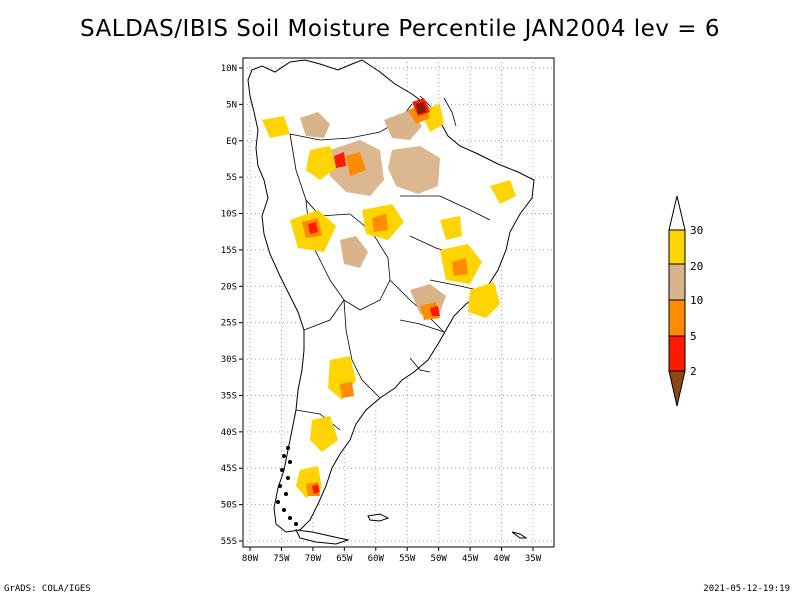 Image resolution: width=800 pixels, height=600 pixels. I want to click on lon-tick-label: 40W, so click(501, 559).